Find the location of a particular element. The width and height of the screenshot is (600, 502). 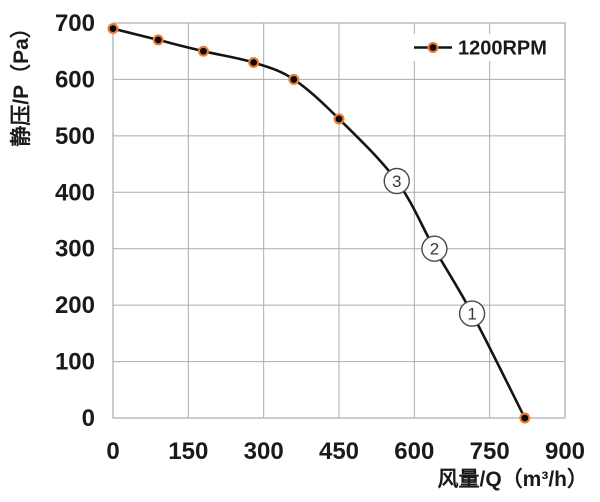

annotation-number-2: 2 is located at coordinates (434, 249).